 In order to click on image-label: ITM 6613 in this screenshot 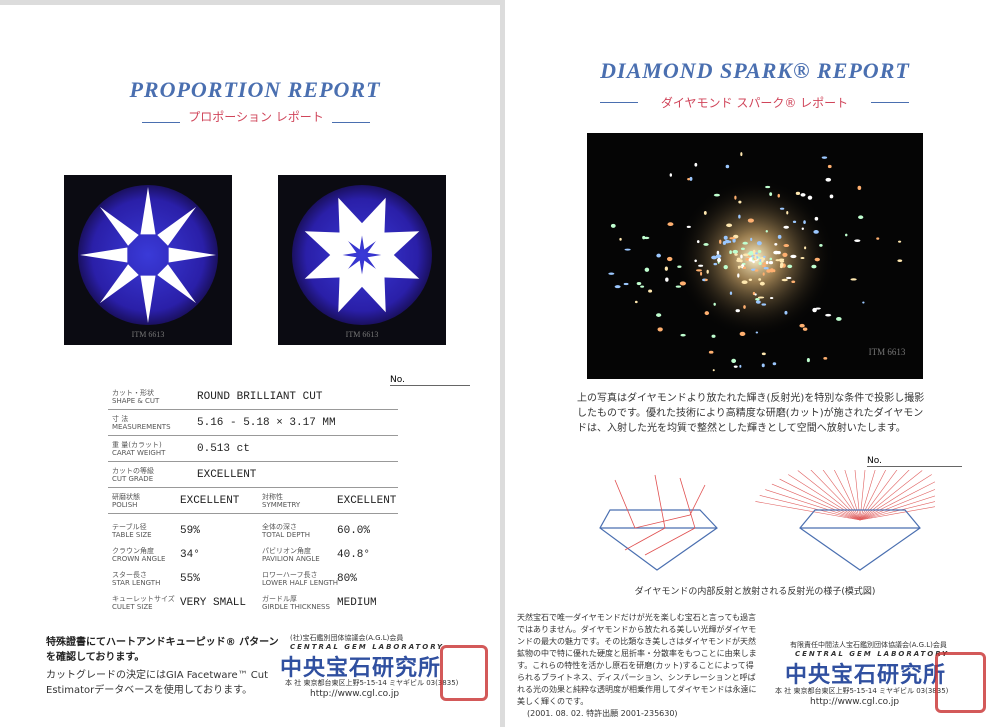, I will do `click(887, 352)`.